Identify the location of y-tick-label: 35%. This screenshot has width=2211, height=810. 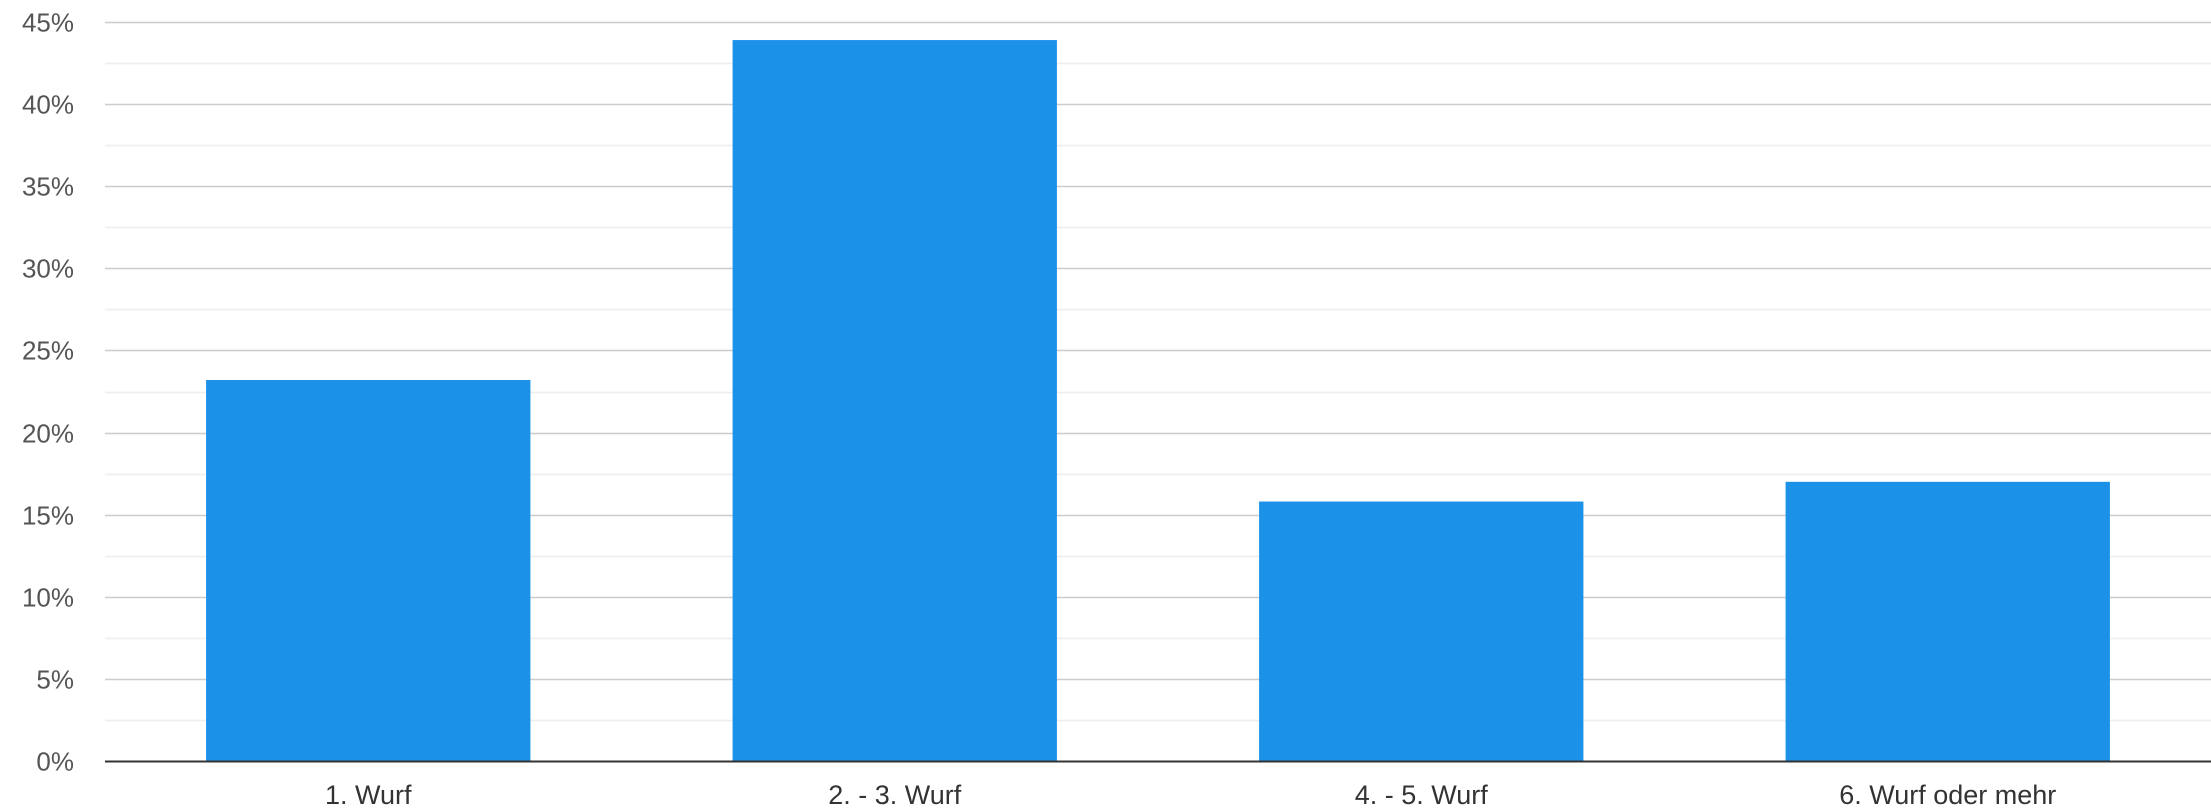
(48, 187).